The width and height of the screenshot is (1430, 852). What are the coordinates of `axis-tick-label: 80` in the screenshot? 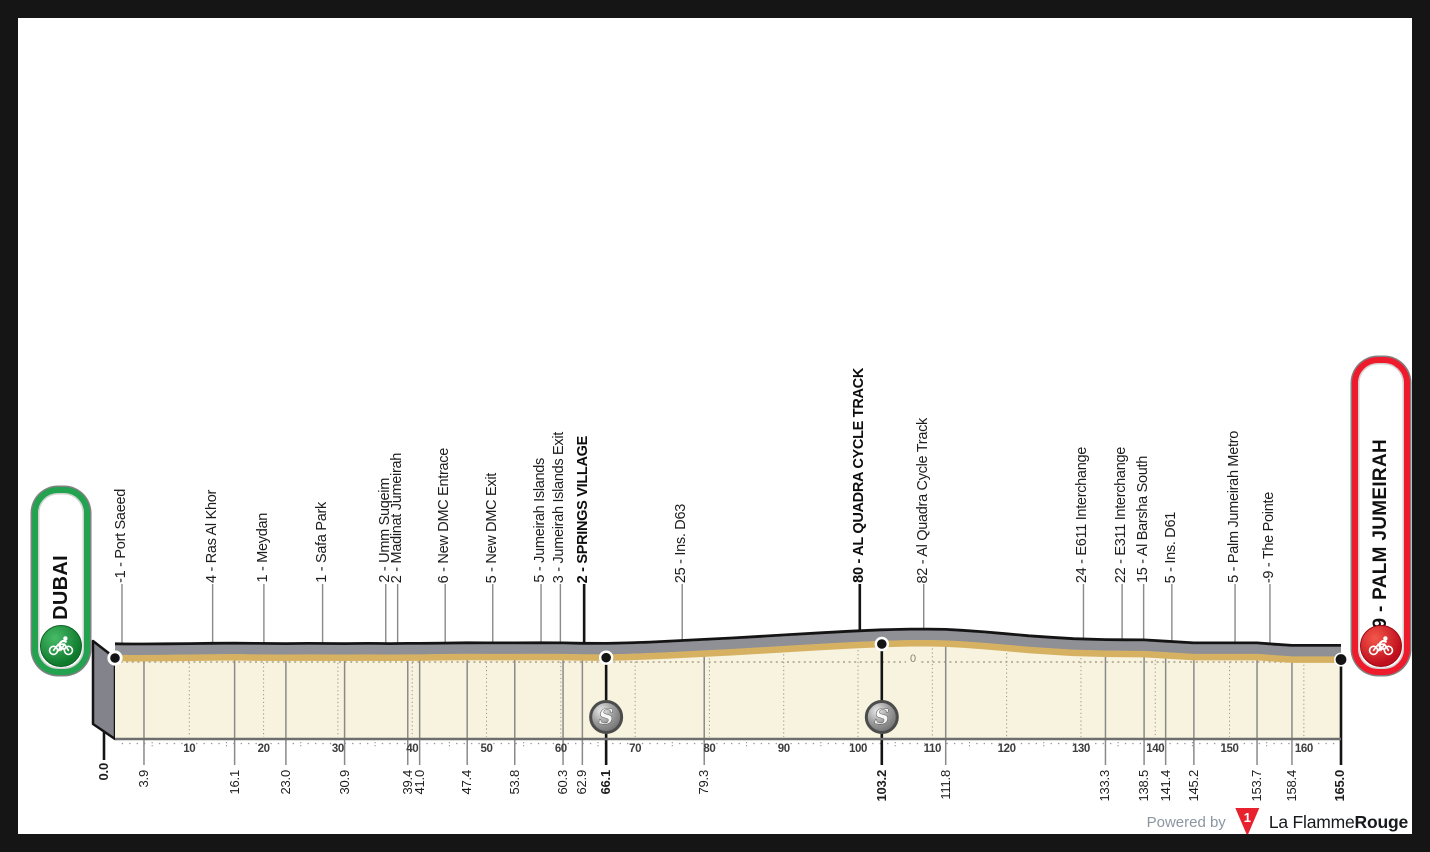 It's located at (709, 749).